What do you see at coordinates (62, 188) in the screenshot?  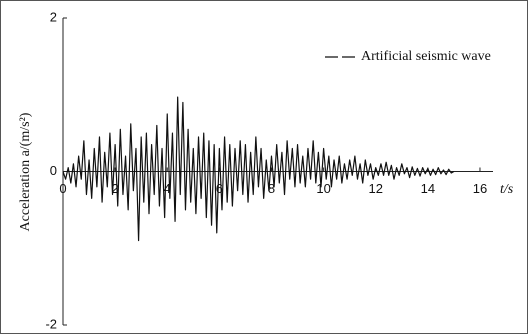 I see `x-tick-label: 0` at bounding box center [62, 188].